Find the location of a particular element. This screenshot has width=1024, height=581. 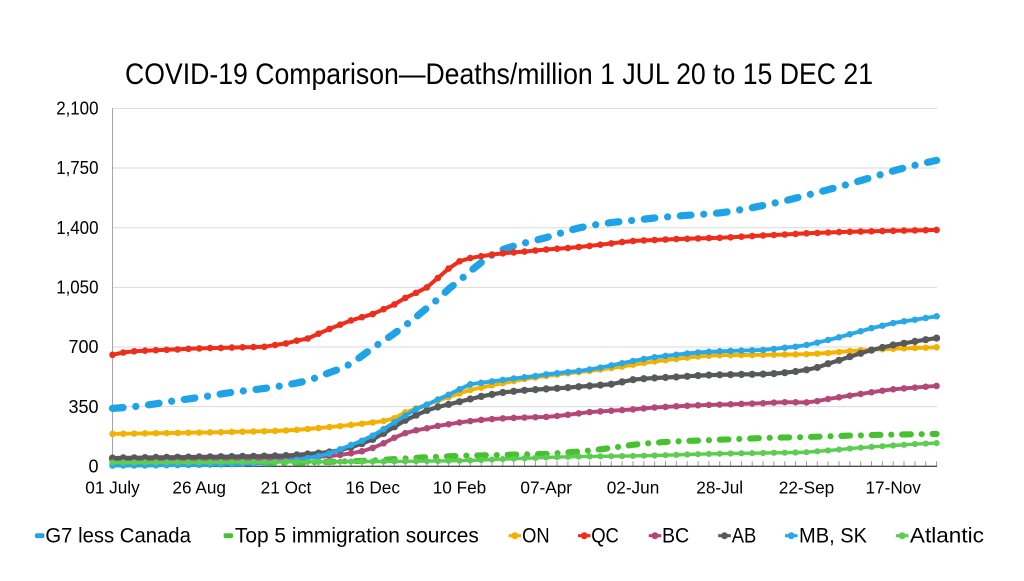

svg-text: 2,100 is located at coordinates (77, 109).